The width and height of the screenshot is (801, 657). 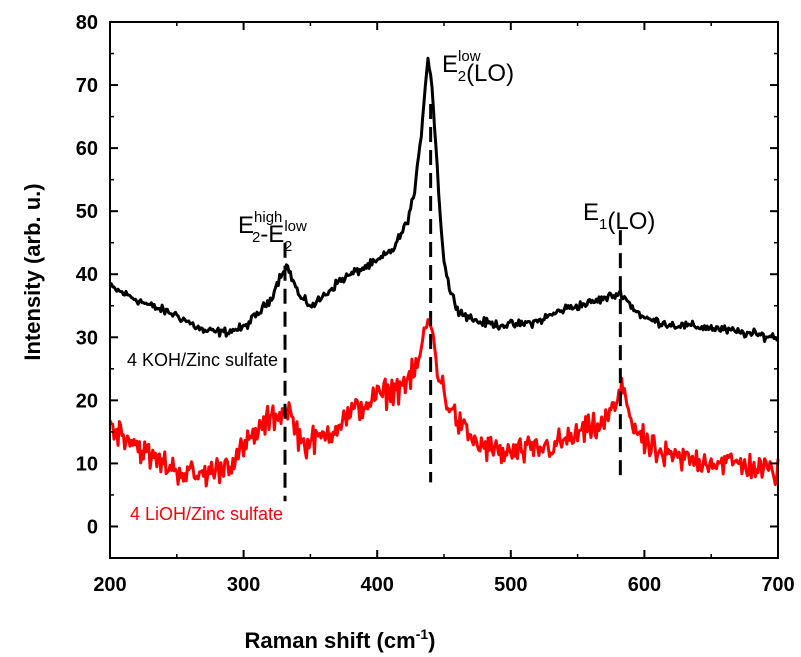 What do you see at coordinates (272, 232) in the screenshot?
I see `peak-annotation-0: Ehigh 2-Elow 2` at bounding box center [272, 232].